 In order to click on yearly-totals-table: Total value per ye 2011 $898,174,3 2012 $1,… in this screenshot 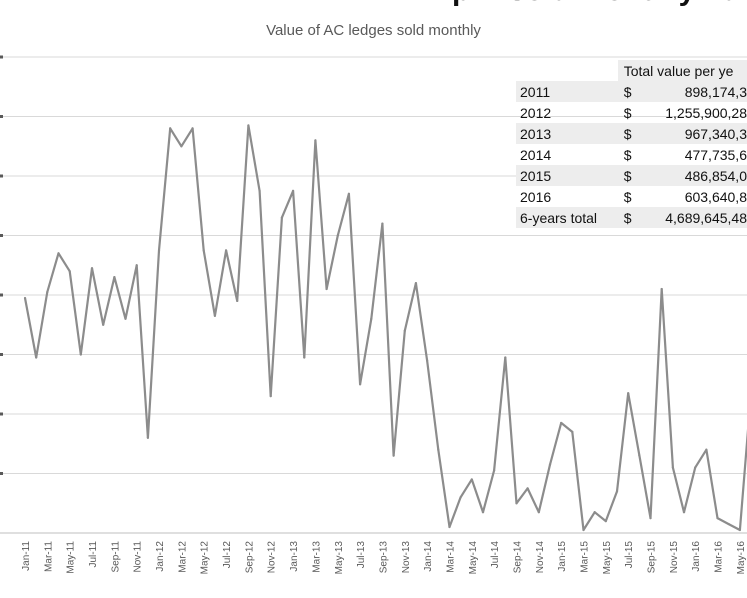, I will do `click(631, 144)`.